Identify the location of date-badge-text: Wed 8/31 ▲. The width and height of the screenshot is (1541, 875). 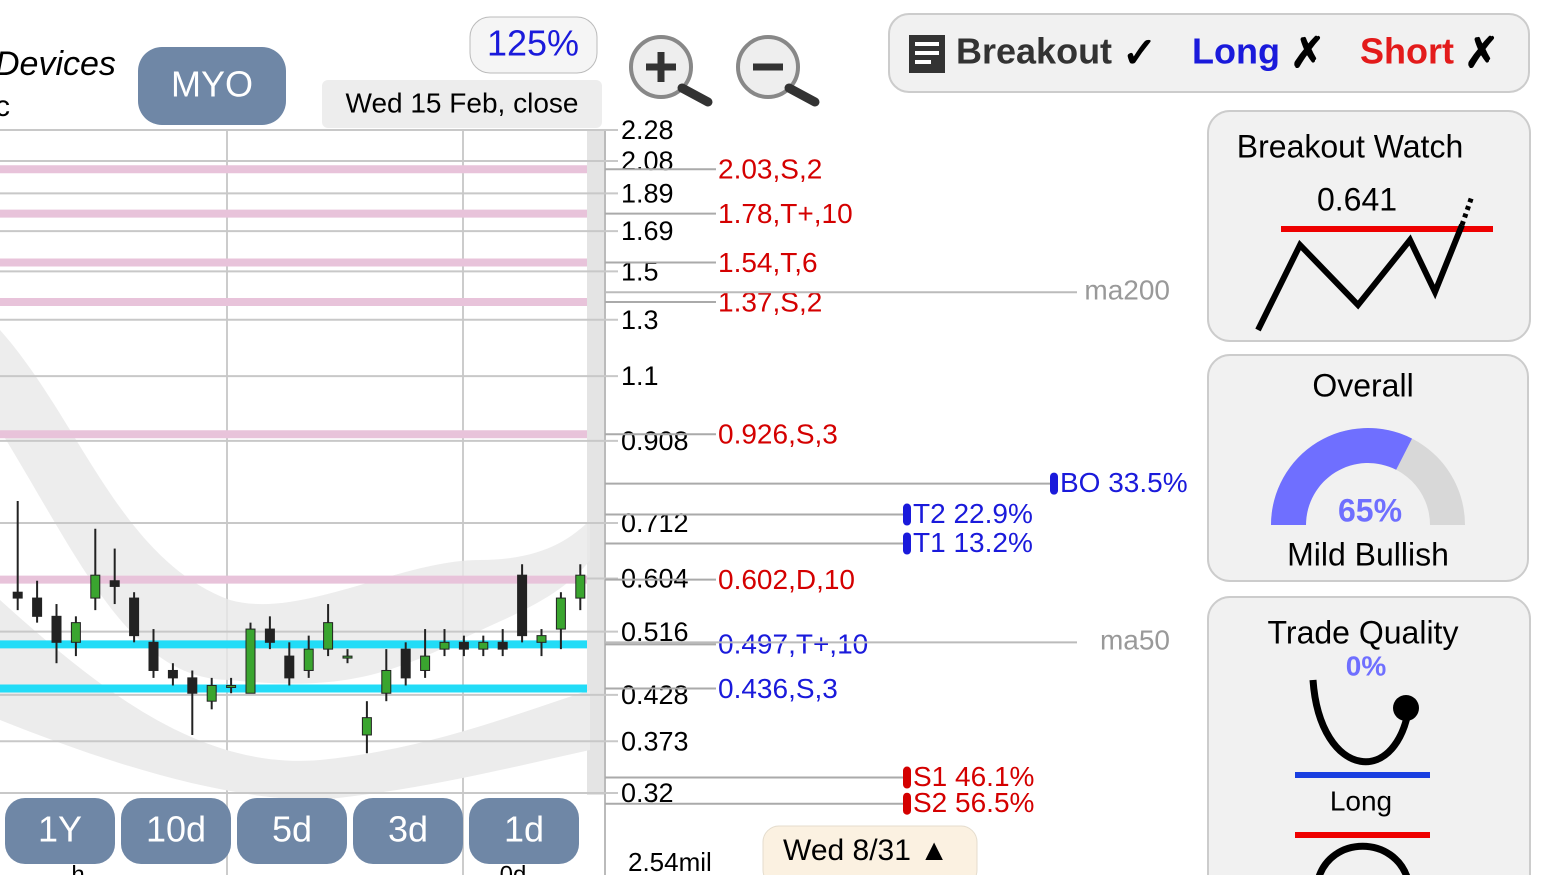
(866, 850).